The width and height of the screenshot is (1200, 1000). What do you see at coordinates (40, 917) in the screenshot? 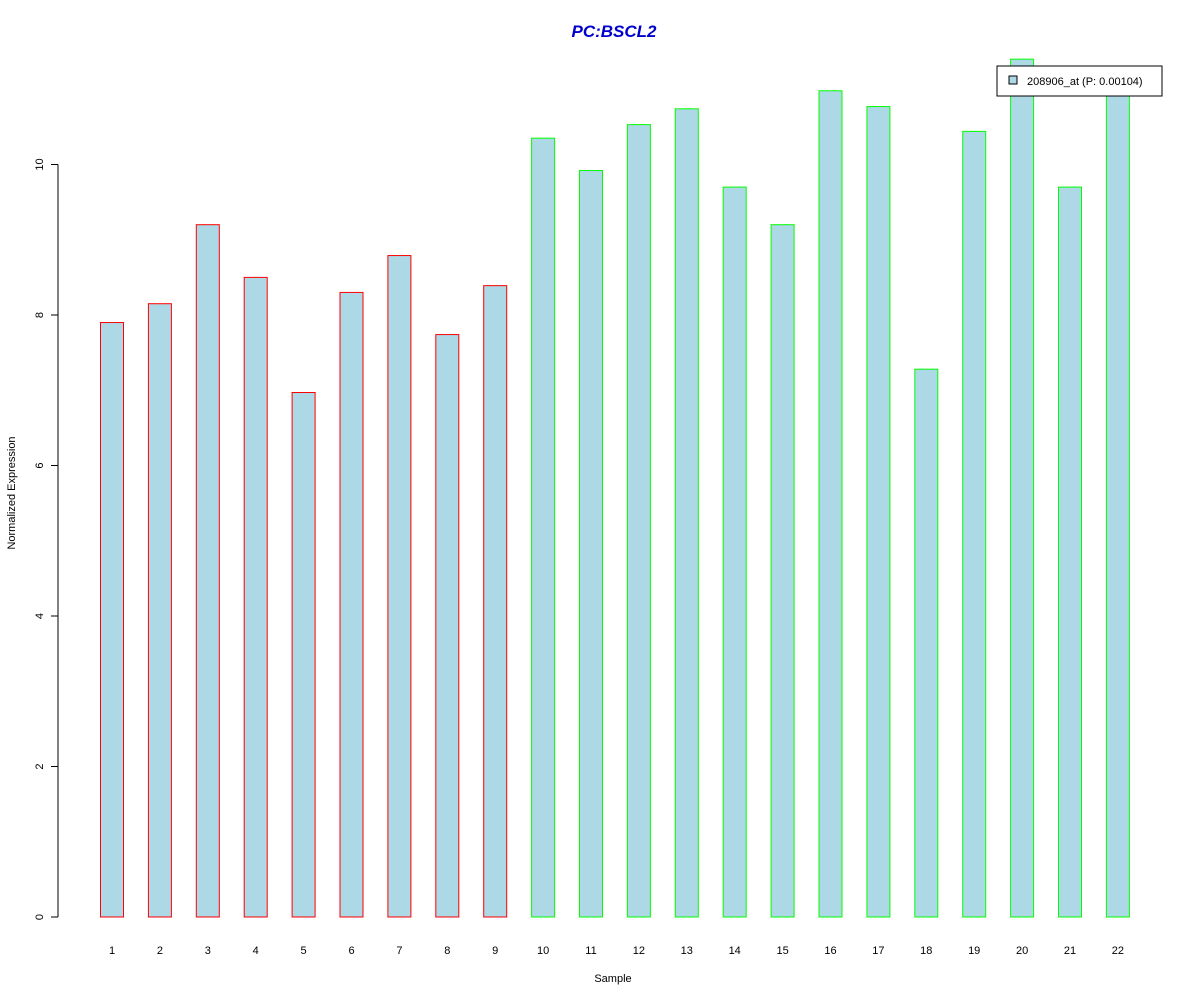
I see `y-tick-label: 0` at bounding box center [40, 917].